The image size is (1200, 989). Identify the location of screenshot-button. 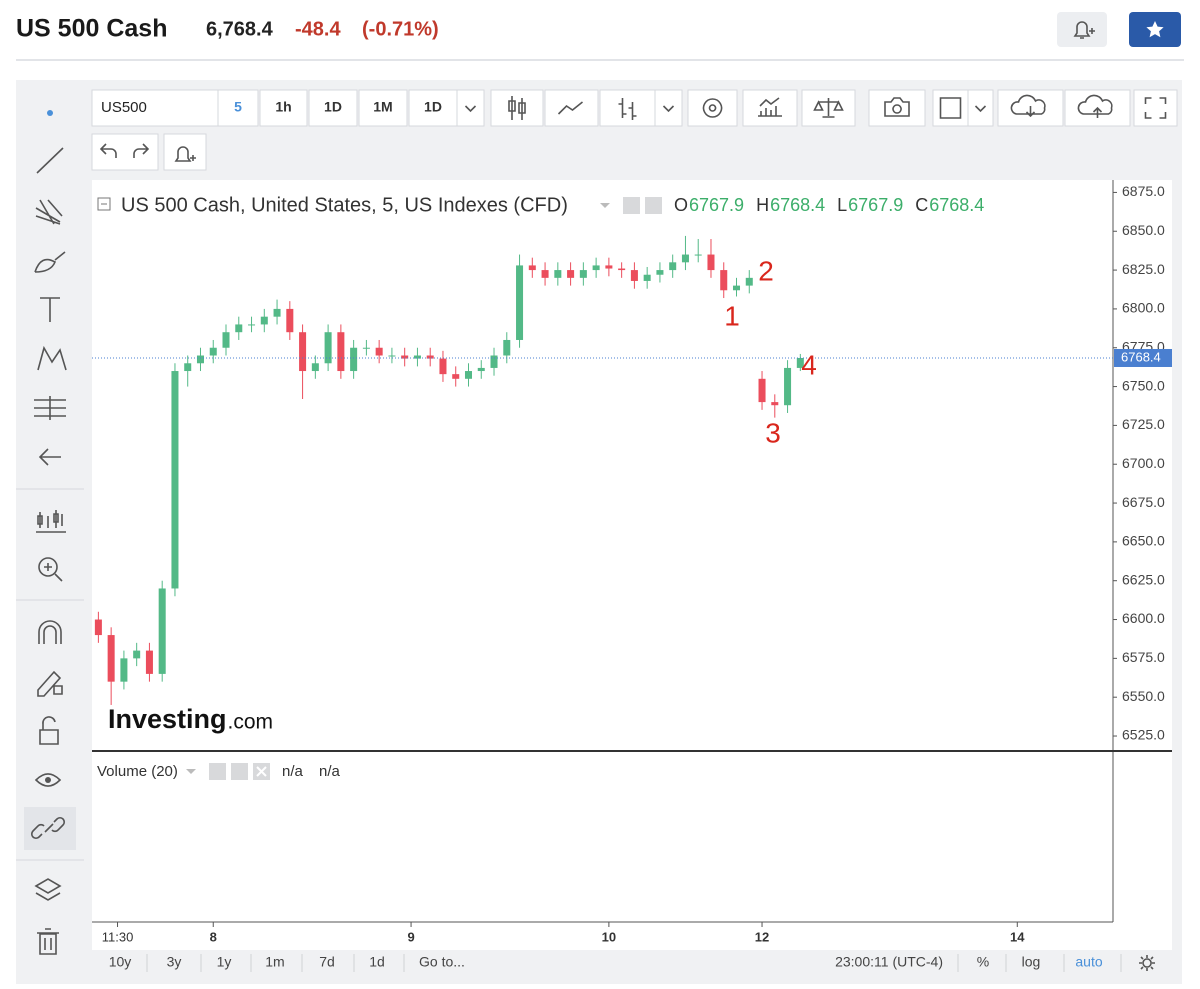
(897, 108).